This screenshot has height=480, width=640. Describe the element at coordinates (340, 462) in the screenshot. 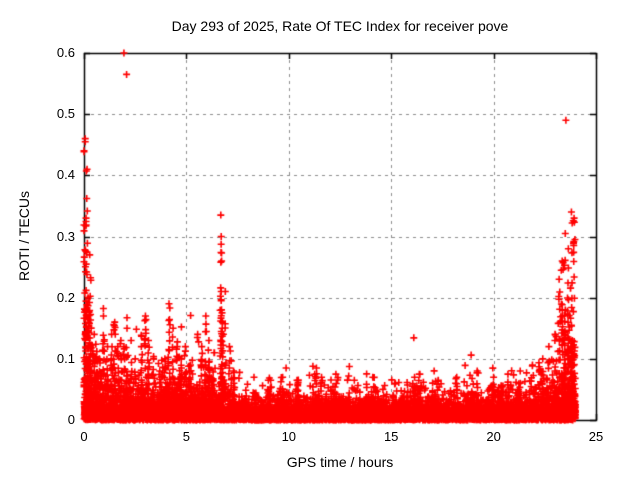

I see `x-axis-label: GPS time / hours` at that location.